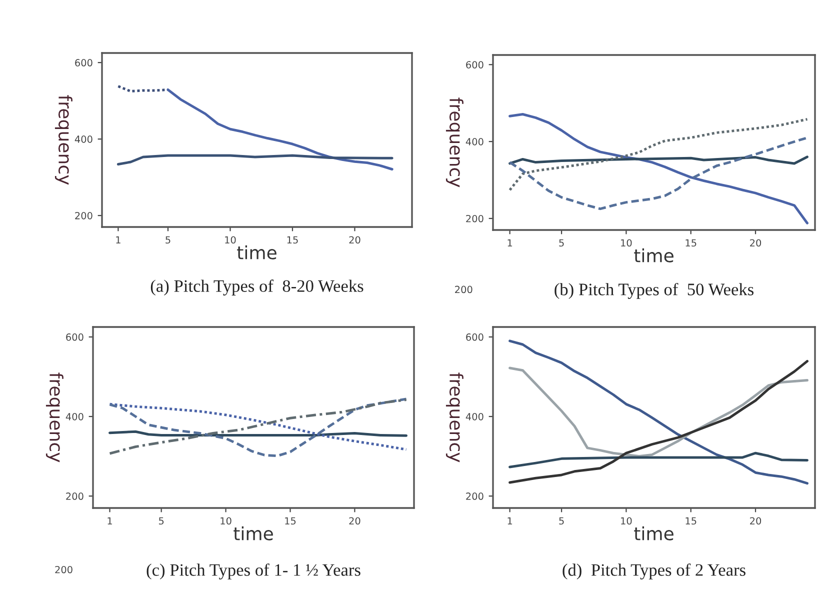 This screenshot has height=608, width=834. What do you see at coordinates (253, 571) in the screenshot?
I see `text: (c) Pitch Types of 1- 1 ½ Years` at bounding box center [253, 571].